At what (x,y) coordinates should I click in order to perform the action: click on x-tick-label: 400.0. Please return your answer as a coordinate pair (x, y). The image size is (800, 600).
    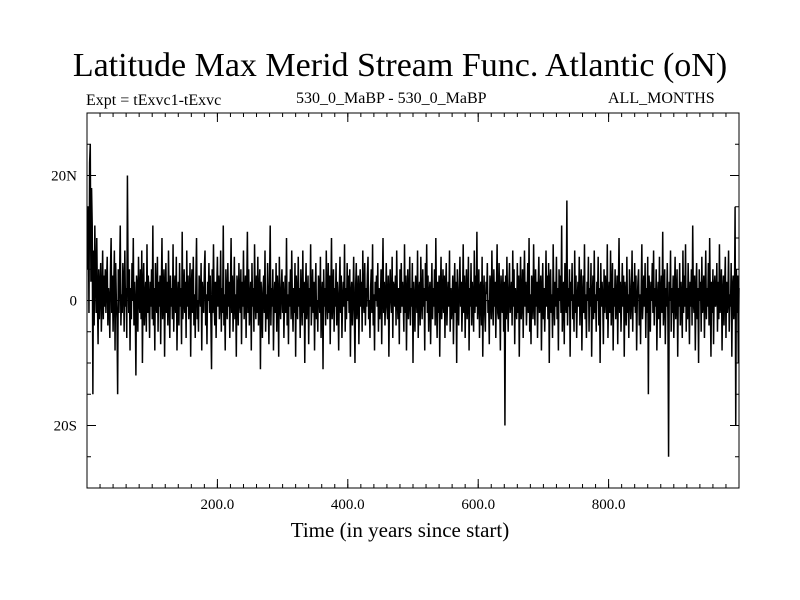
    Looking at the image, I should click on (348, 505).